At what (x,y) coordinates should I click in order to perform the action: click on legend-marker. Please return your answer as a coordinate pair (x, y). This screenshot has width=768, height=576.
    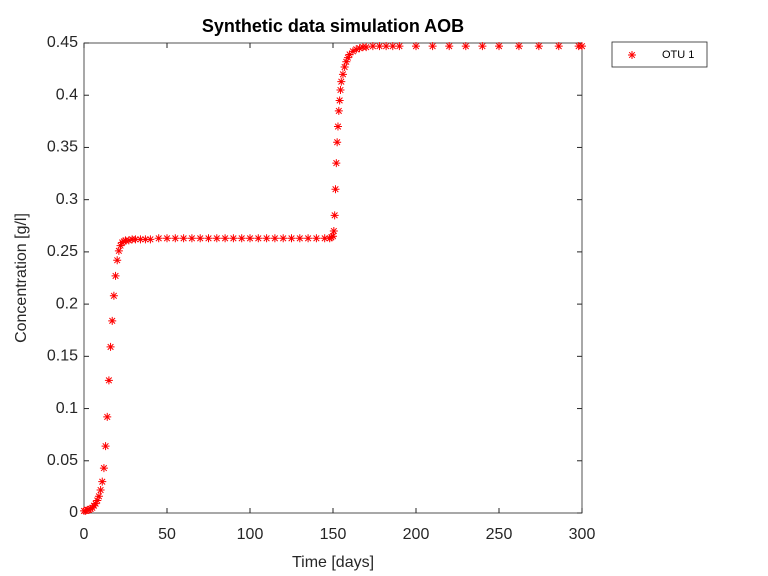
    Looking at the image, I should click on (632, 55).